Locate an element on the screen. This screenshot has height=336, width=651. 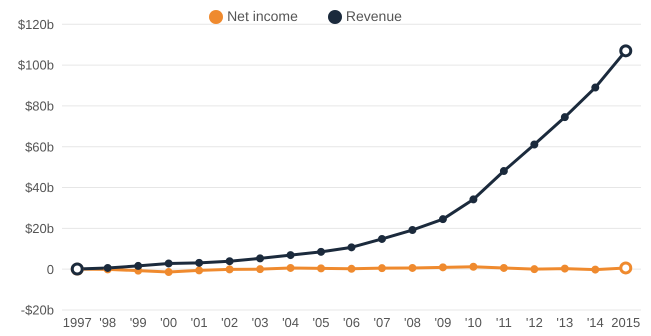
y-tick-label: $20b is located at coordinates (39, 228).